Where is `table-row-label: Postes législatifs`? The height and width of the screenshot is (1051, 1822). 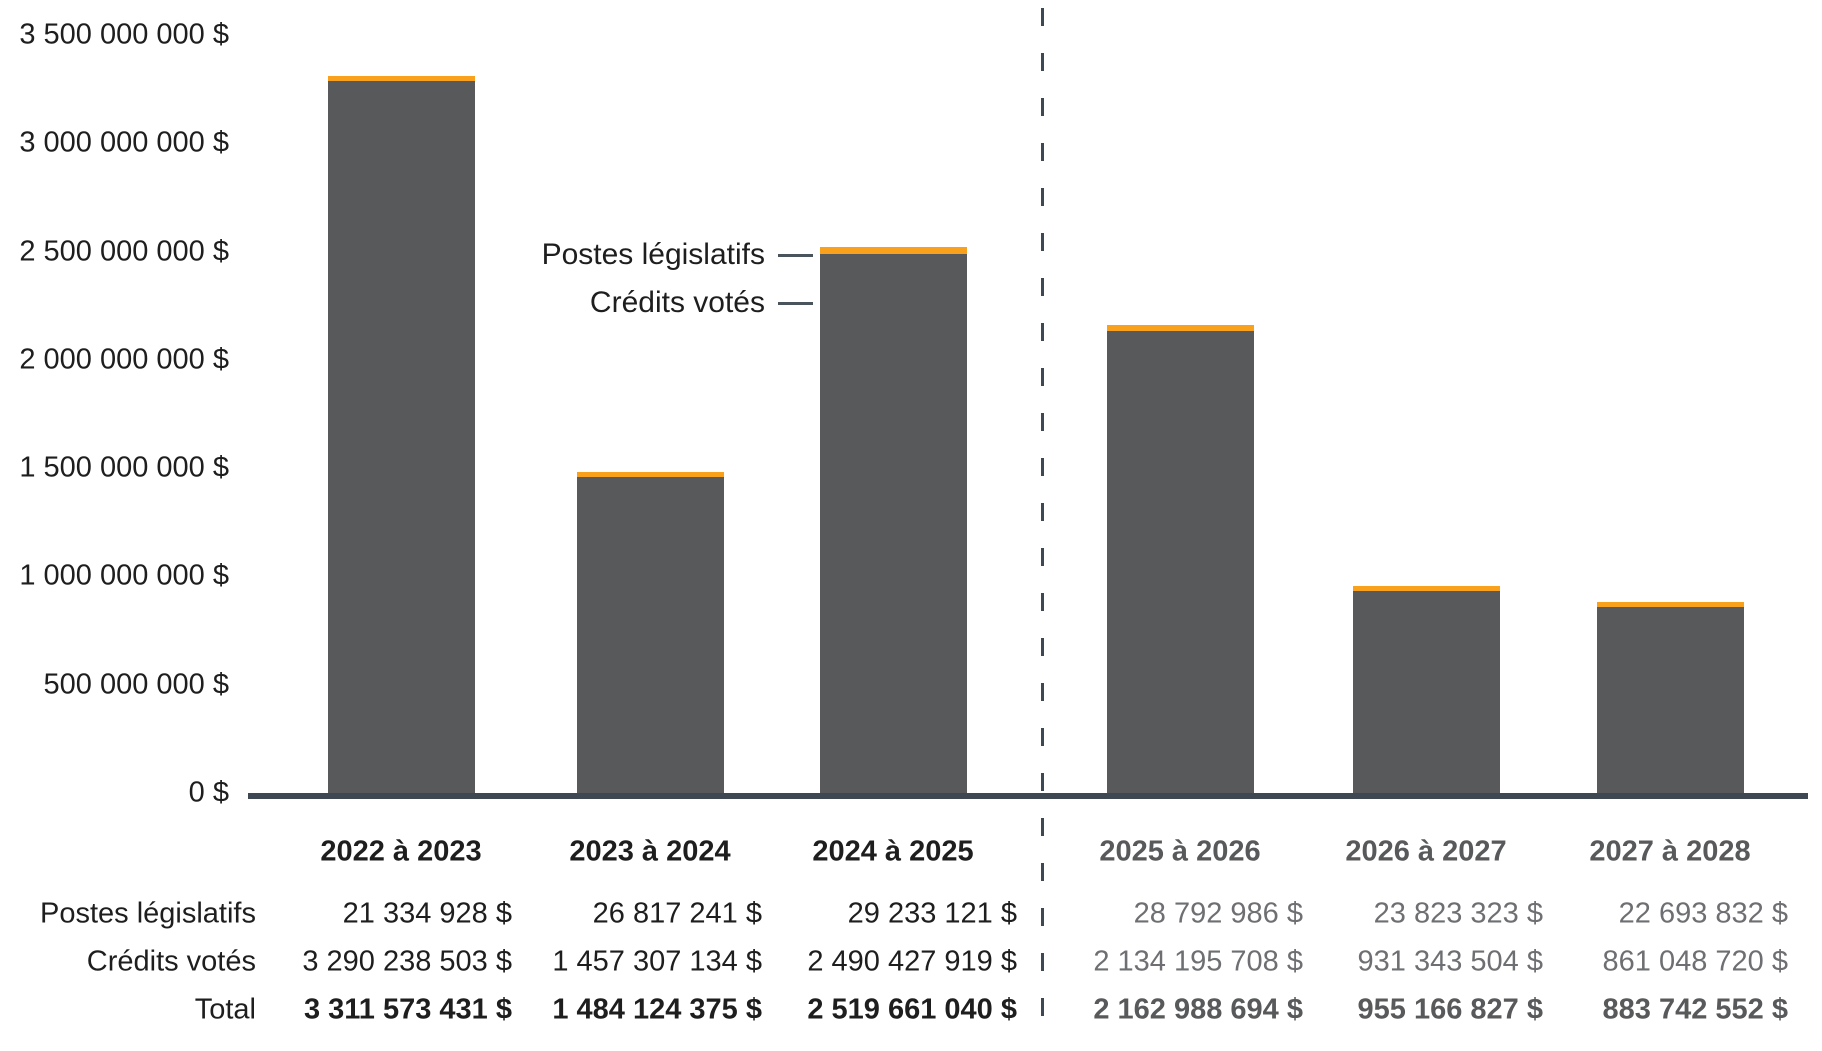
table-row-label: Postes législatifs is located at coordinates (148, 913).